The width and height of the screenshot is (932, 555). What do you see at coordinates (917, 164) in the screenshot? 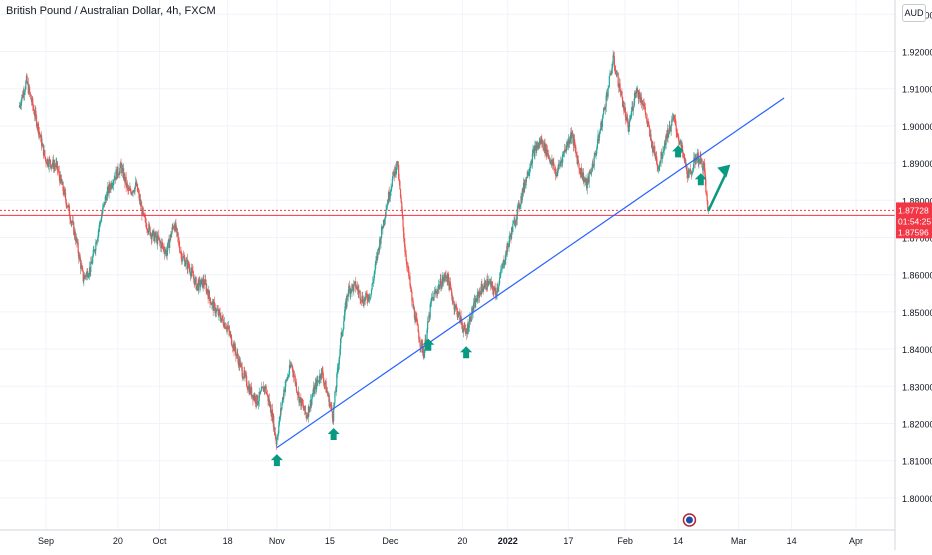
I see `y-tick-label: 1.89000` at bounding box center [917, 164].